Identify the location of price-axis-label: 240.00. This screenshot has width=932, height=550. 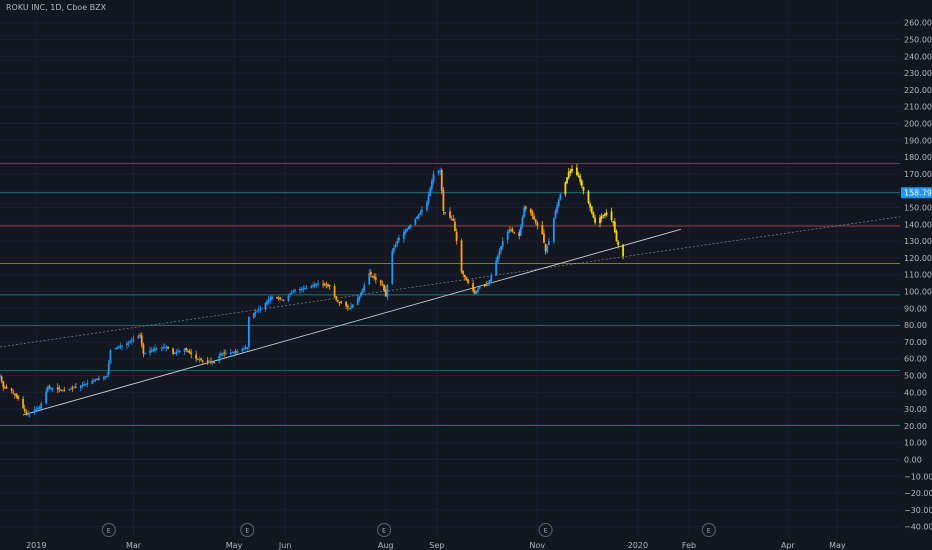
(918, 56).